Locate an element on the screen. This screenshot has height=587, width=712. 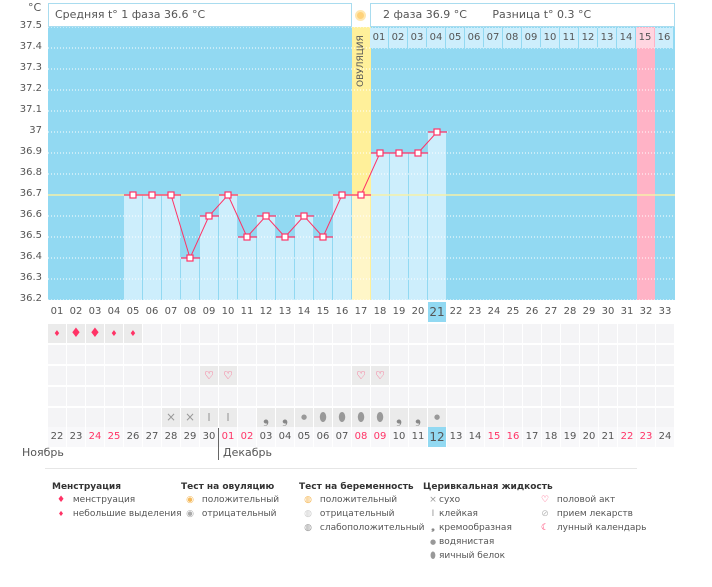
marker-cell: ● is located at coordinates (304, 417).